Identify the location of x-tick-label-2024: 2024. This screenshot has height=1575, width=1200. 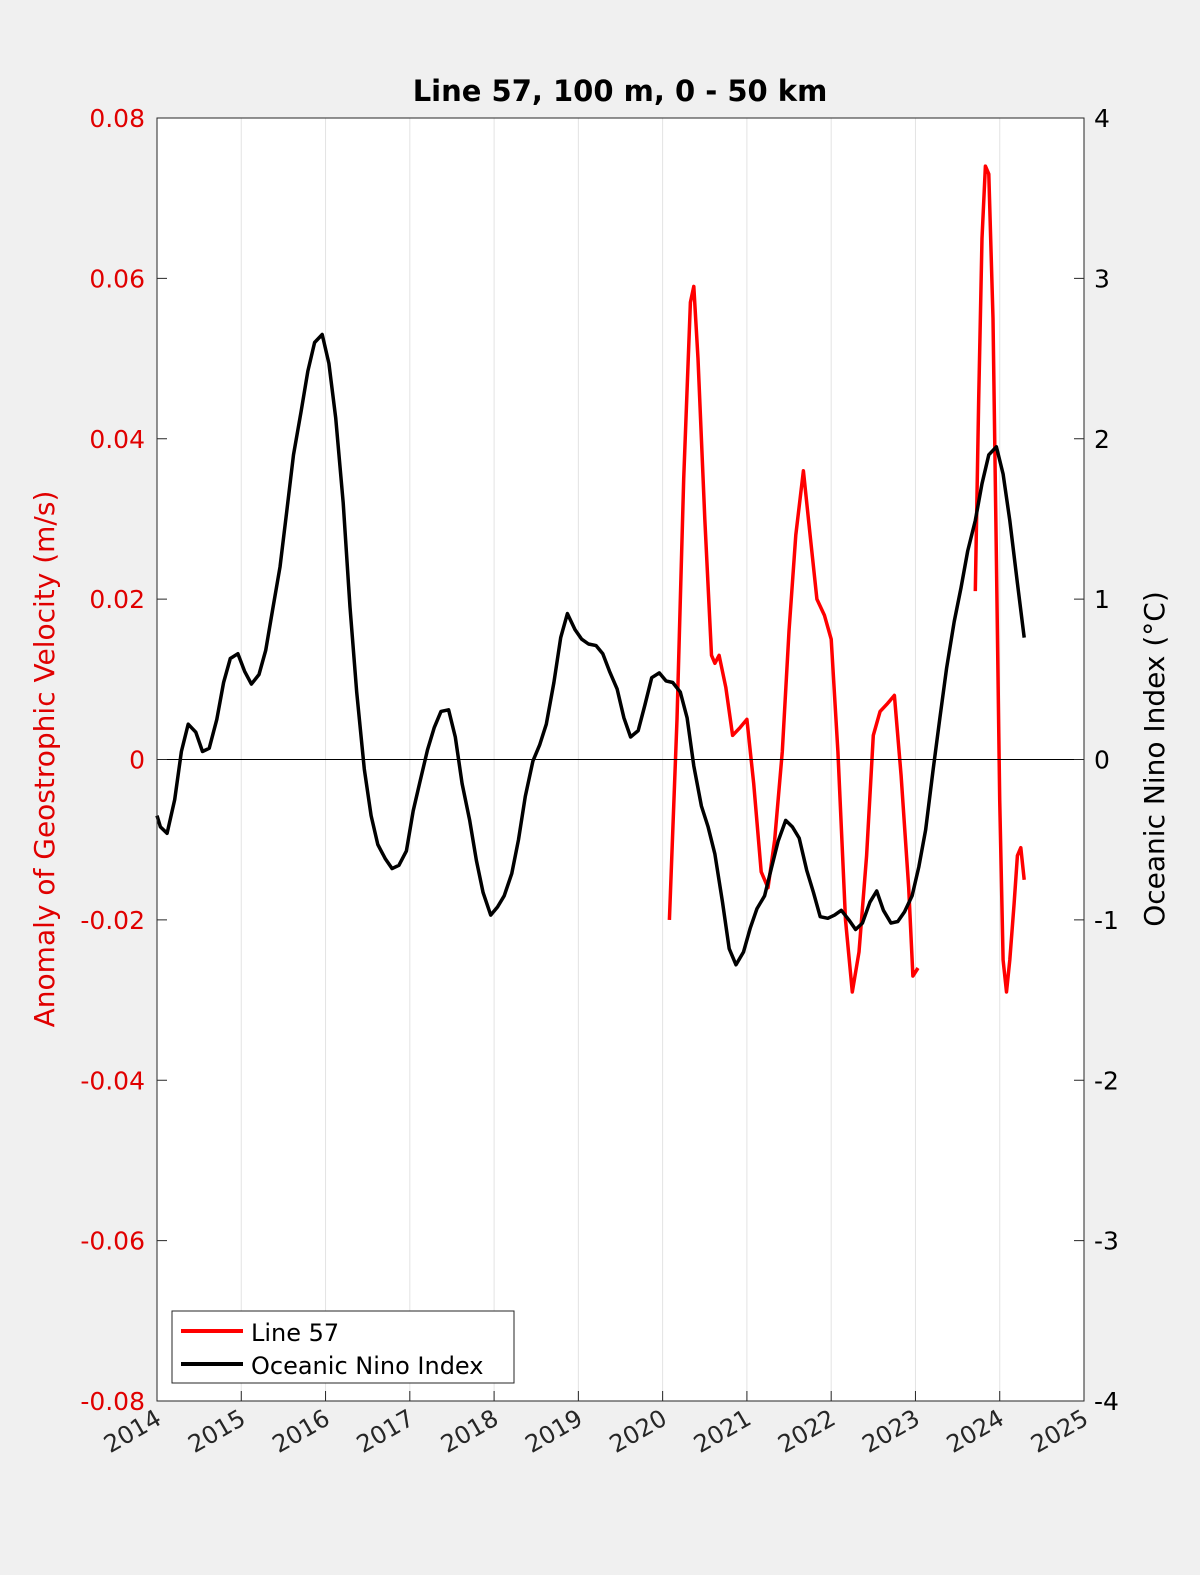
(975, 1431).